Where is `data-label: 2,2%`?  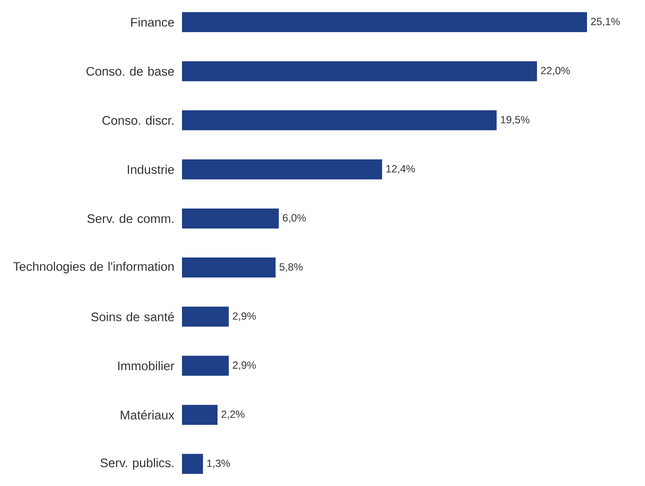
data-label: 2,2% is located at coordinates (233, 415).